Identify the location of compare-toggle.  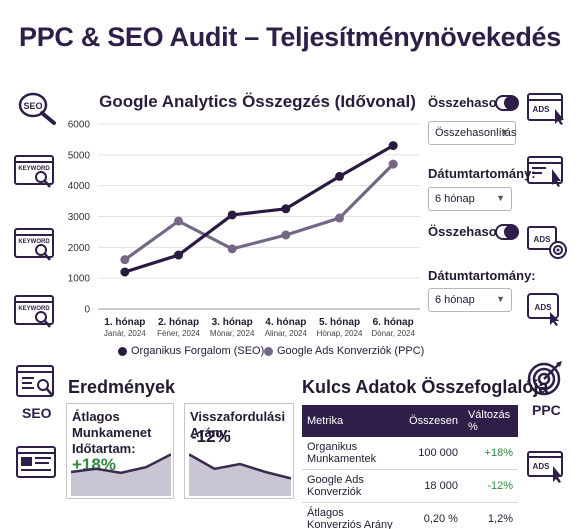
(507, 103).